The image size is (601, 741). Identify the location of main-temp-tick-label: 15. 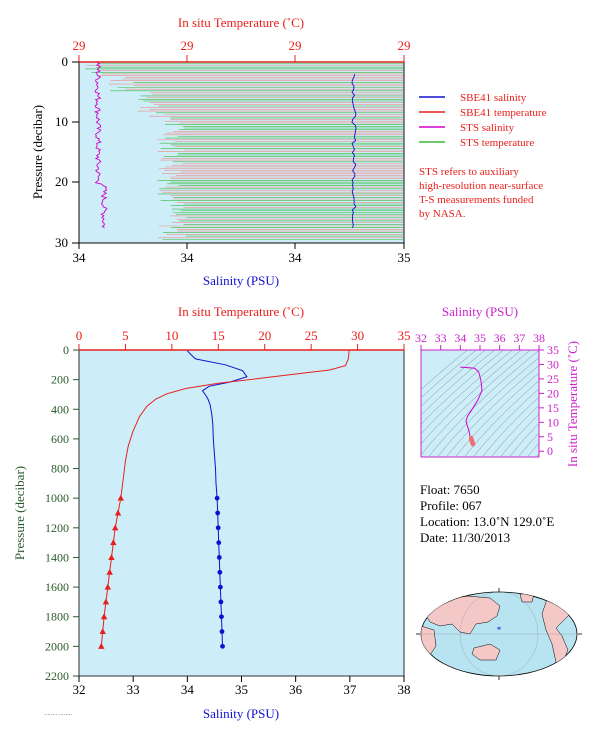
(218, 335).